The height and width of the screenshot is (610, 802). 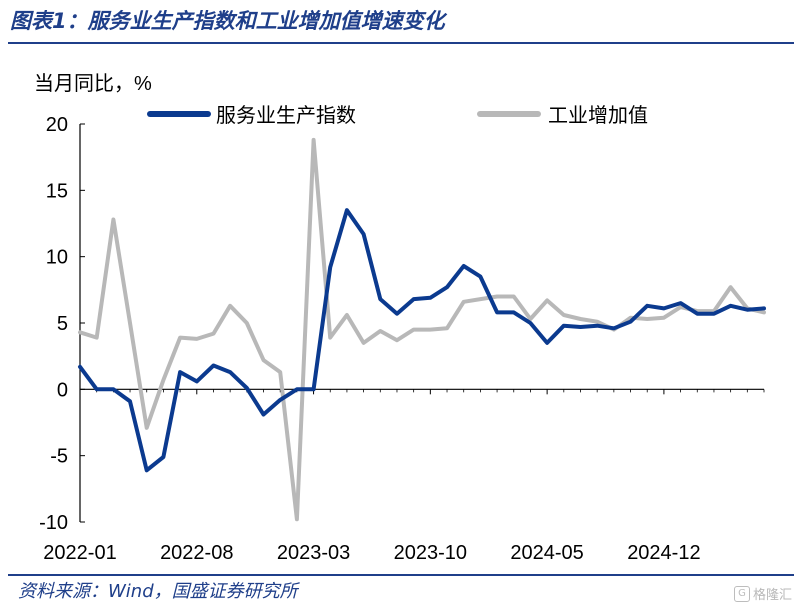 What do you see at coordinates (57, 125) in the screenshot?
I see `y-tick-label: 20` at bounding box center [57, 125].